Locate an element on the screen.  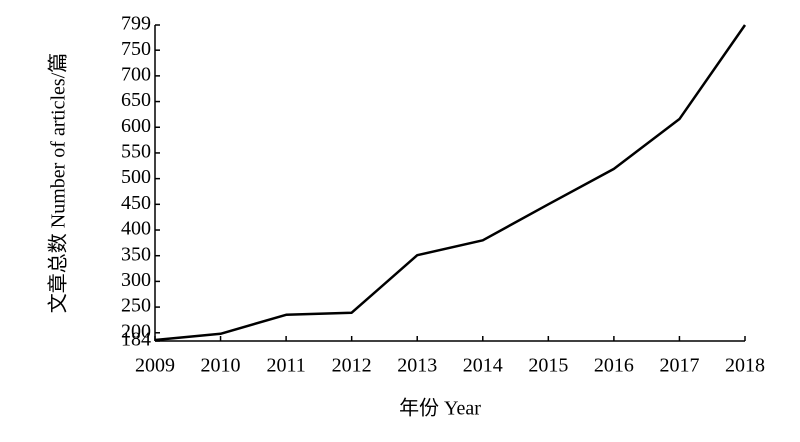
y-tick-label: 450 is located at coordinates (136, 203).